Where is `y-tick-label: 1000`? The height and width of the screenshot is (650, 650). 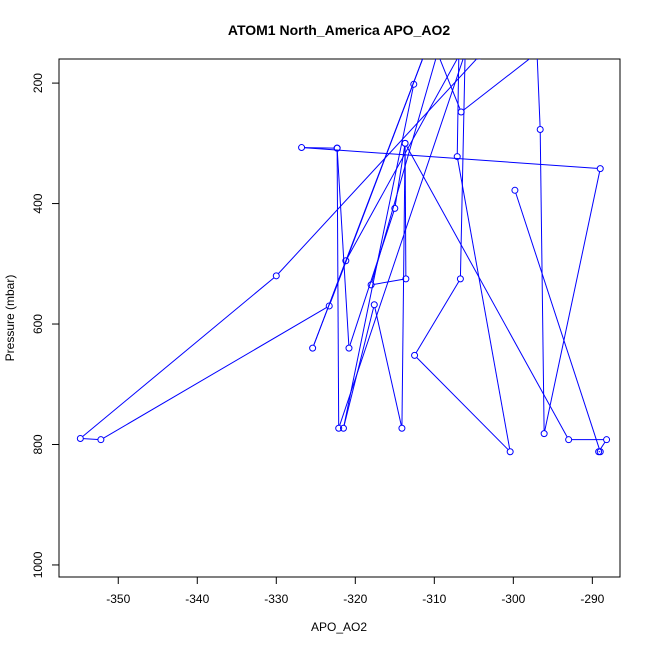 y-tick-label: 1000 is located at coordinates (38, 564).